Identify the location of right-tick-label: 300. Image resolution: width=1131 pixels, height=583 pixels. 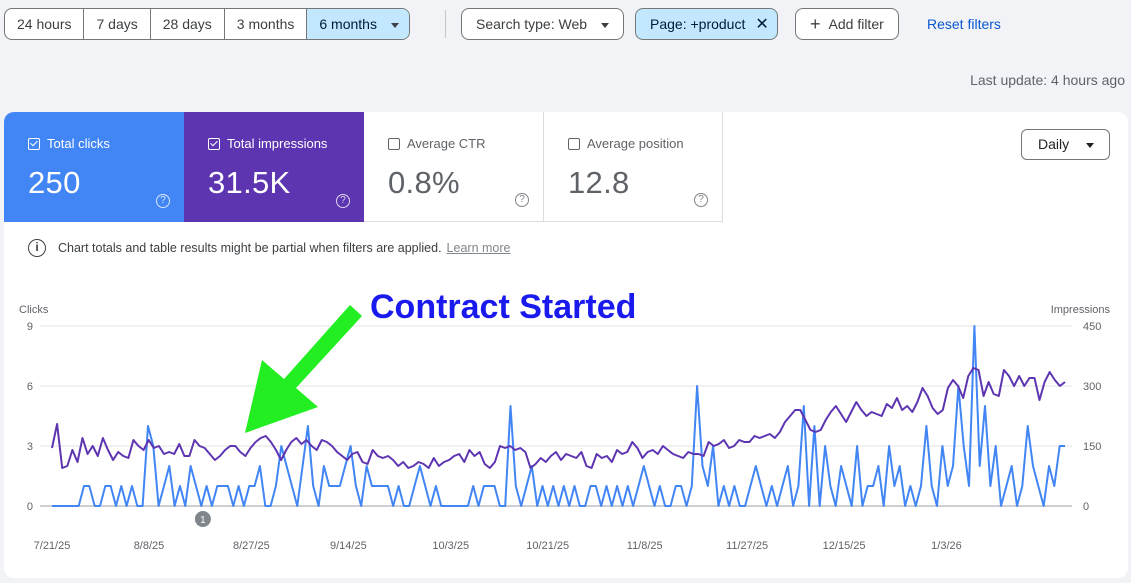
(1092, 387).